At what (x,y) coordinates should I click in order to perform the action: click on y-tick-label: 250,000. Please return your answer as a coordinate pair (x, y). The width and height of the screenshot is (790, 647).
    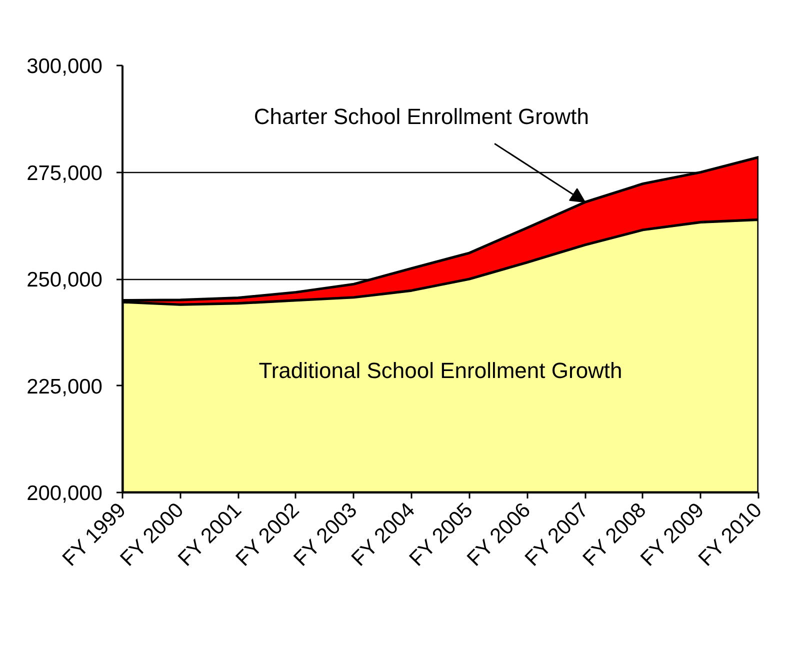
    Looking at the image, I should click on (64, 280).